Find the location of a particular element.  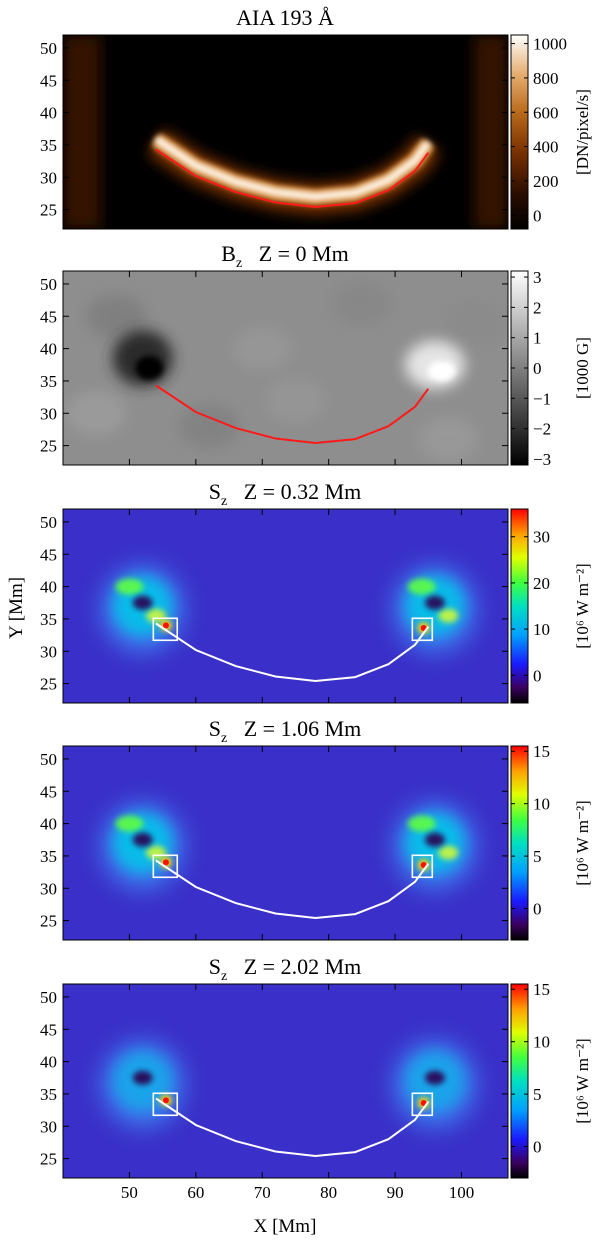

colorbar-tick-label: 800 is located at coordinates (546, 78).